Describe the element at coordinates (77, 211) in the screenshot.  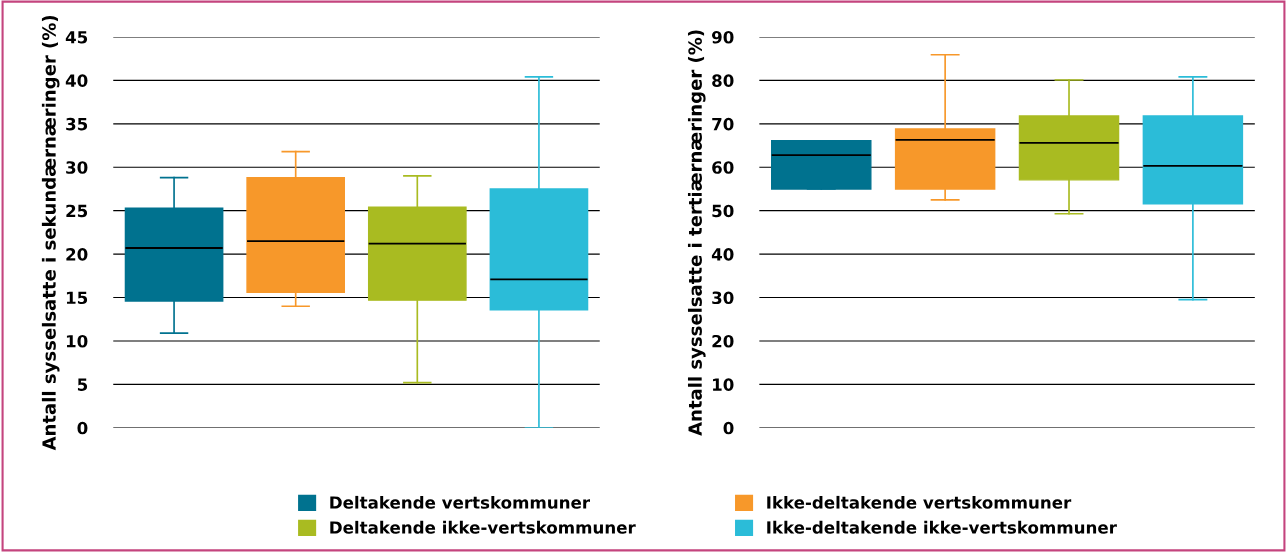
I see `y-tick-label: 25` at that location.